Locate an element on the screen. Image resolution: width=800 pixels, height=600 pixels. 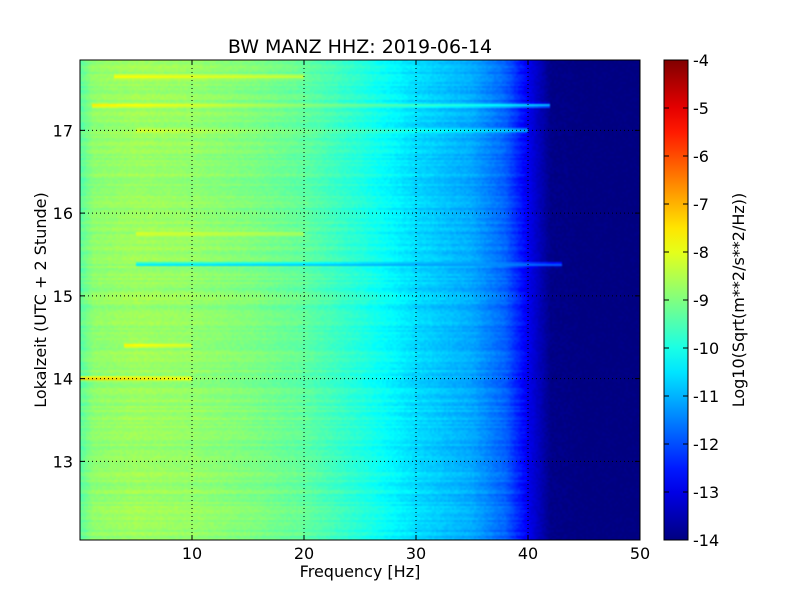
colorbar-tick-label: -7 is located at coordinates (701, 204).